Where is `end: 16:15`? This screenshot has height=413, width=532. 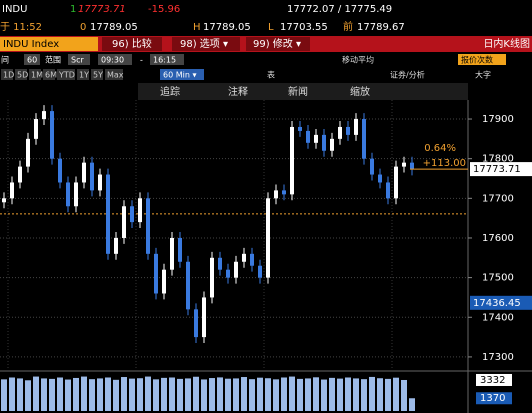 end: 16:15 is located at coordinates (164, 60).